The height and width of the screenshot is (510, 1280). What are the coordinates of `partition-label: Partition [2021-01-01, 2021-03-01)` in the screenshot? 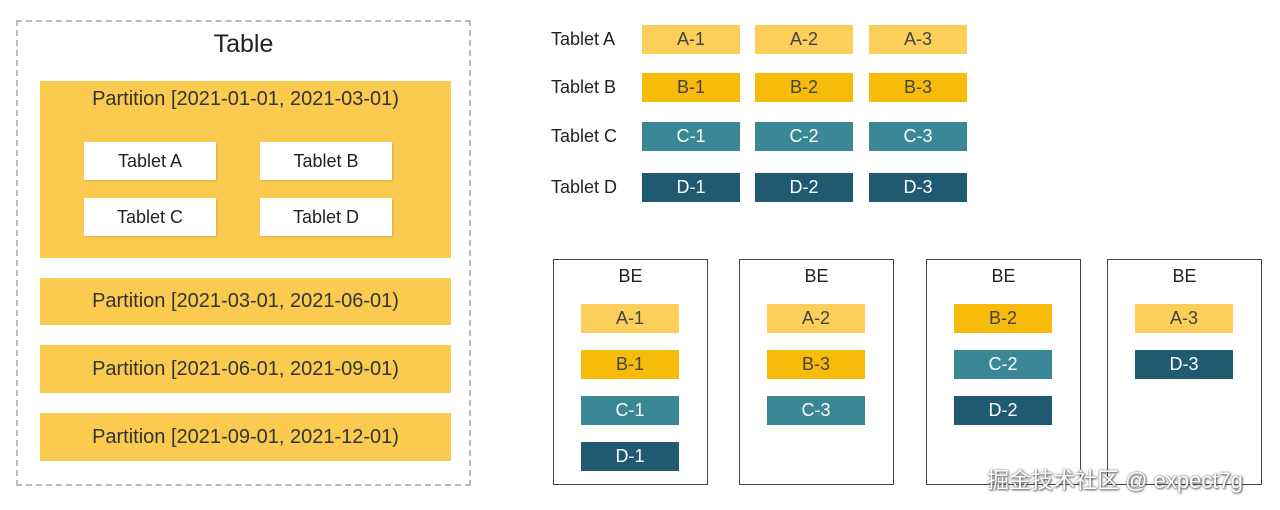 It's located at (245, 98).